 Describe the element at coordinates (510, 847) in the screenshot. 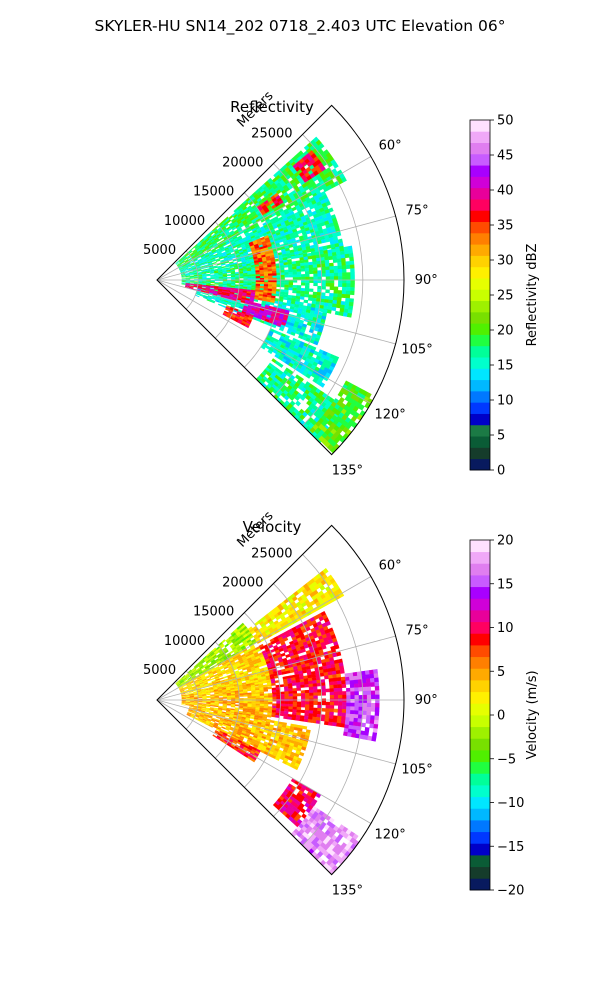

I see `colorbar-tick-label: −15` at that location.